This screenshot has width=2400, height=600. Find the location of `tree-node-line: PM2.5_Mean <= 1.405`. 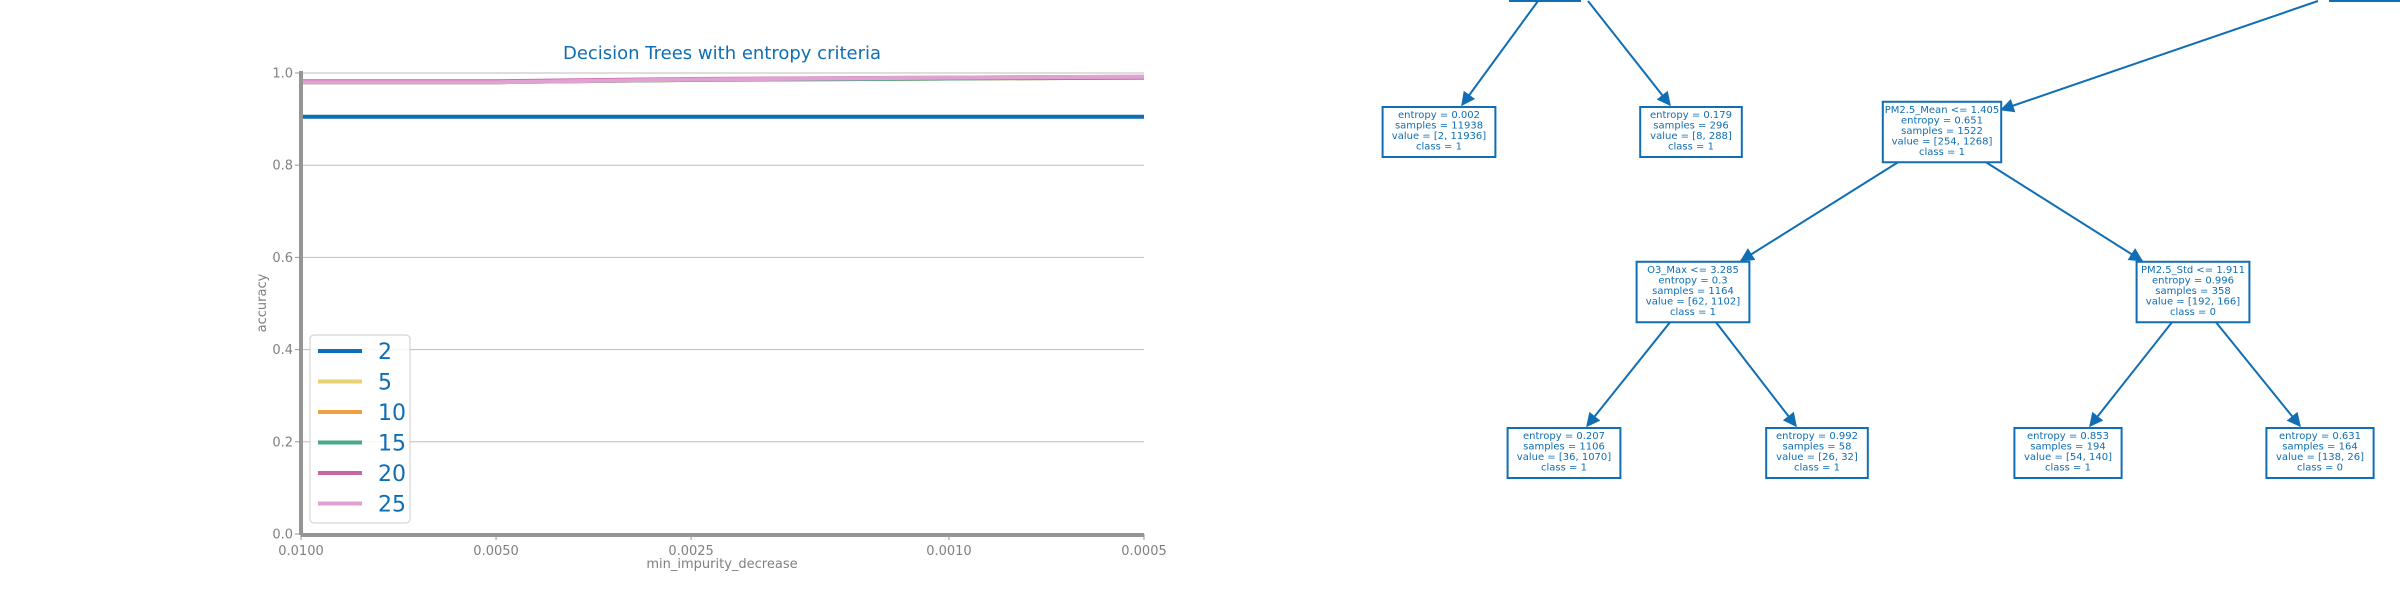

tree-node-line: PM2.5_Mean <= 1.405 is located at coordinates (1942, 110).